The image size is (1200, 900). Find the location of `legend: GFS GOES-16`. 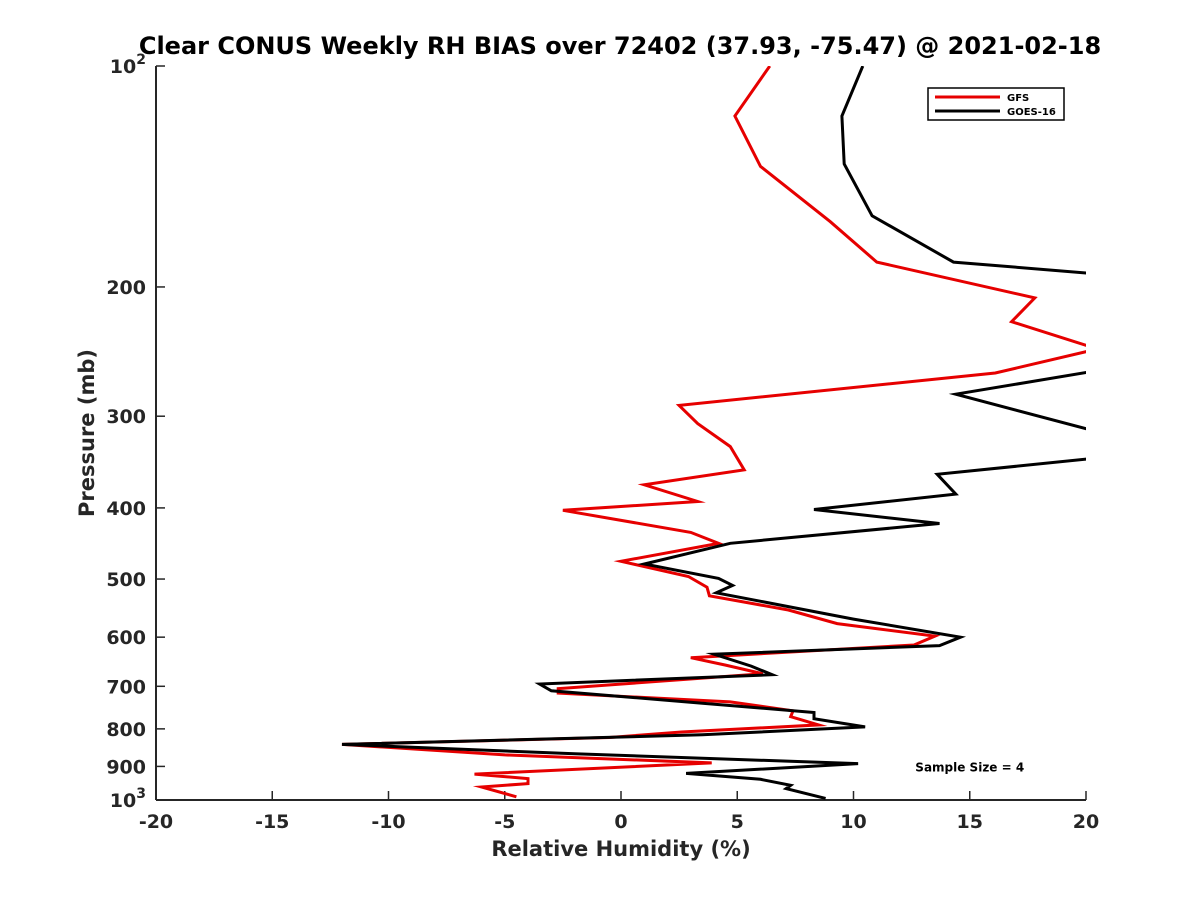

legend: GFS GOES-16 is located at coordinates (996, 104).